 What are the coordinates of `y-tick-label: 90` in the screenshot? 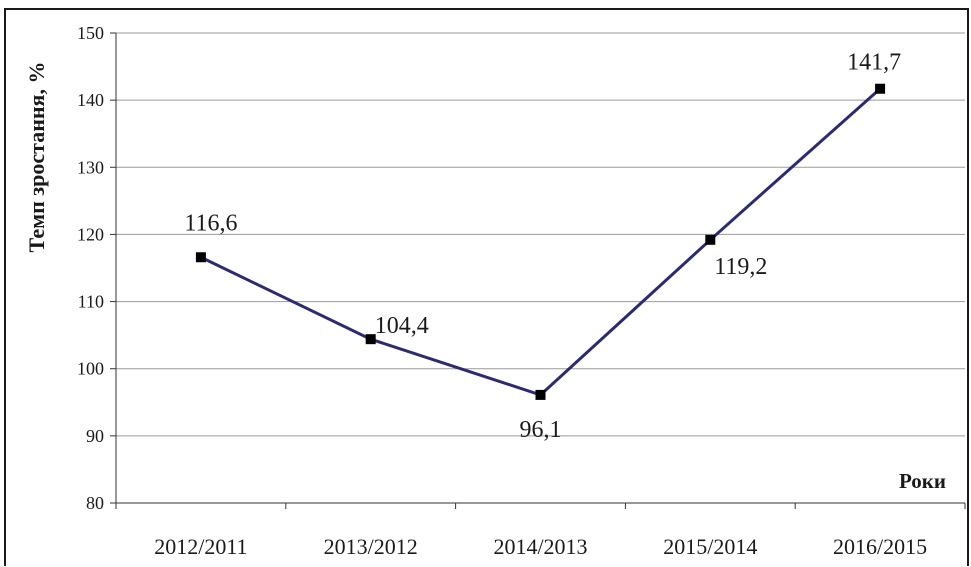 It's located at (95, 436).